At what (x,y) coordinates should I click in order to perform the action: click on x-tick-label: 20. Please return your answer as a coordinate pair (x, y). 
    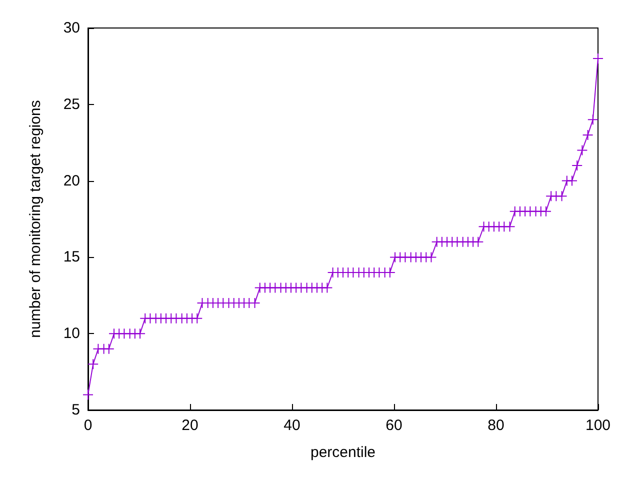
    Looking at the image, I should click on (190, 425).